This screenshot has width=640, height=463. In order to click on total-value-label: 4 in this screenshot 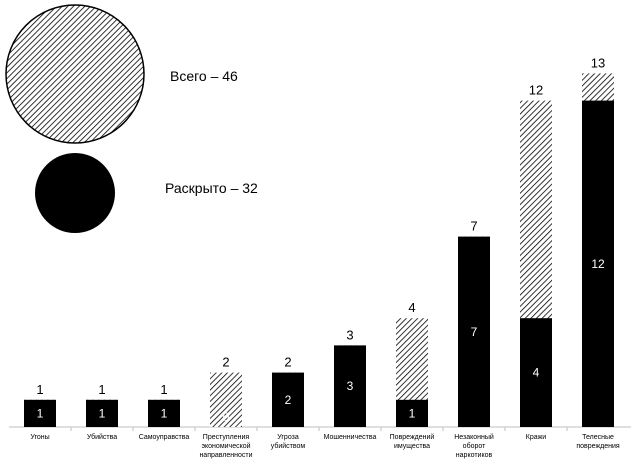, I will do `click(411, 307)`.